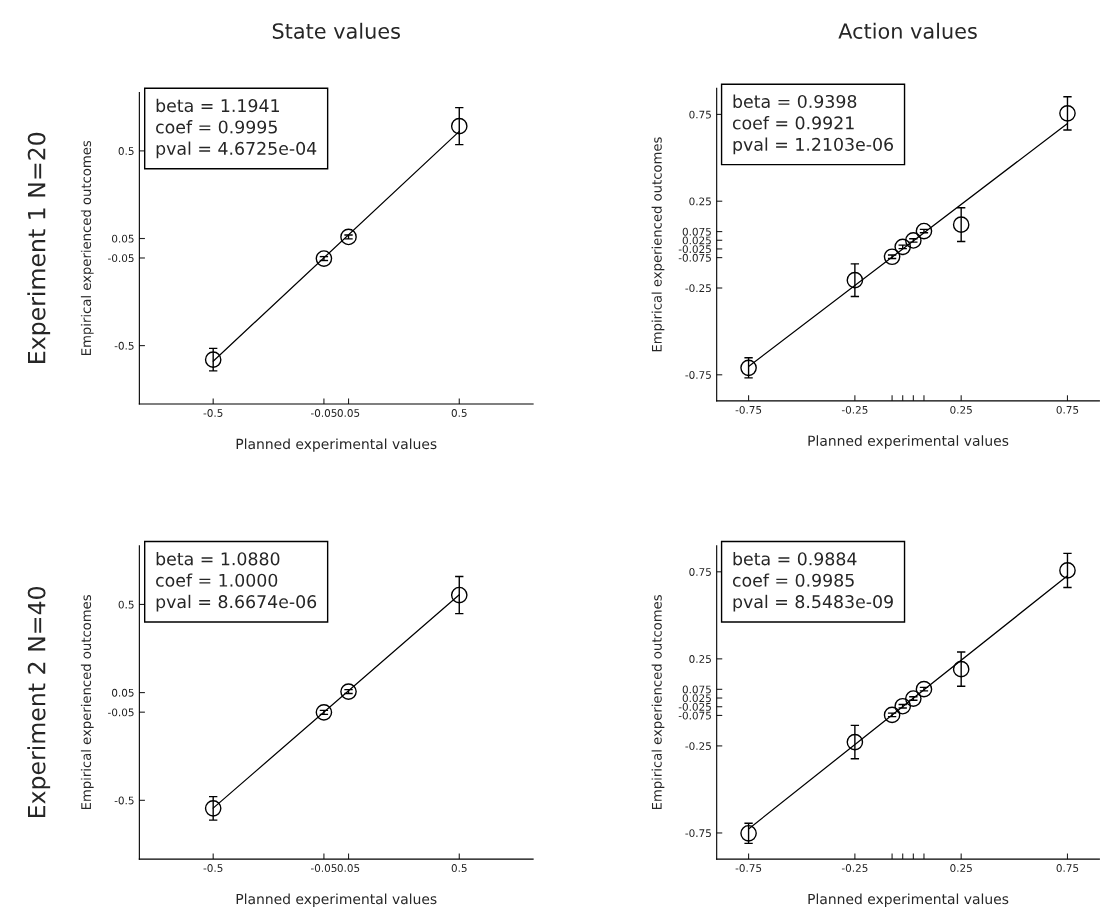  What do you see at coordinates (236, 128) in the screenshot?
I see `annotation: beta = 1.1941 coef = 0.9995 pval = 4.6725e-04` at bounding box center [236, 128].